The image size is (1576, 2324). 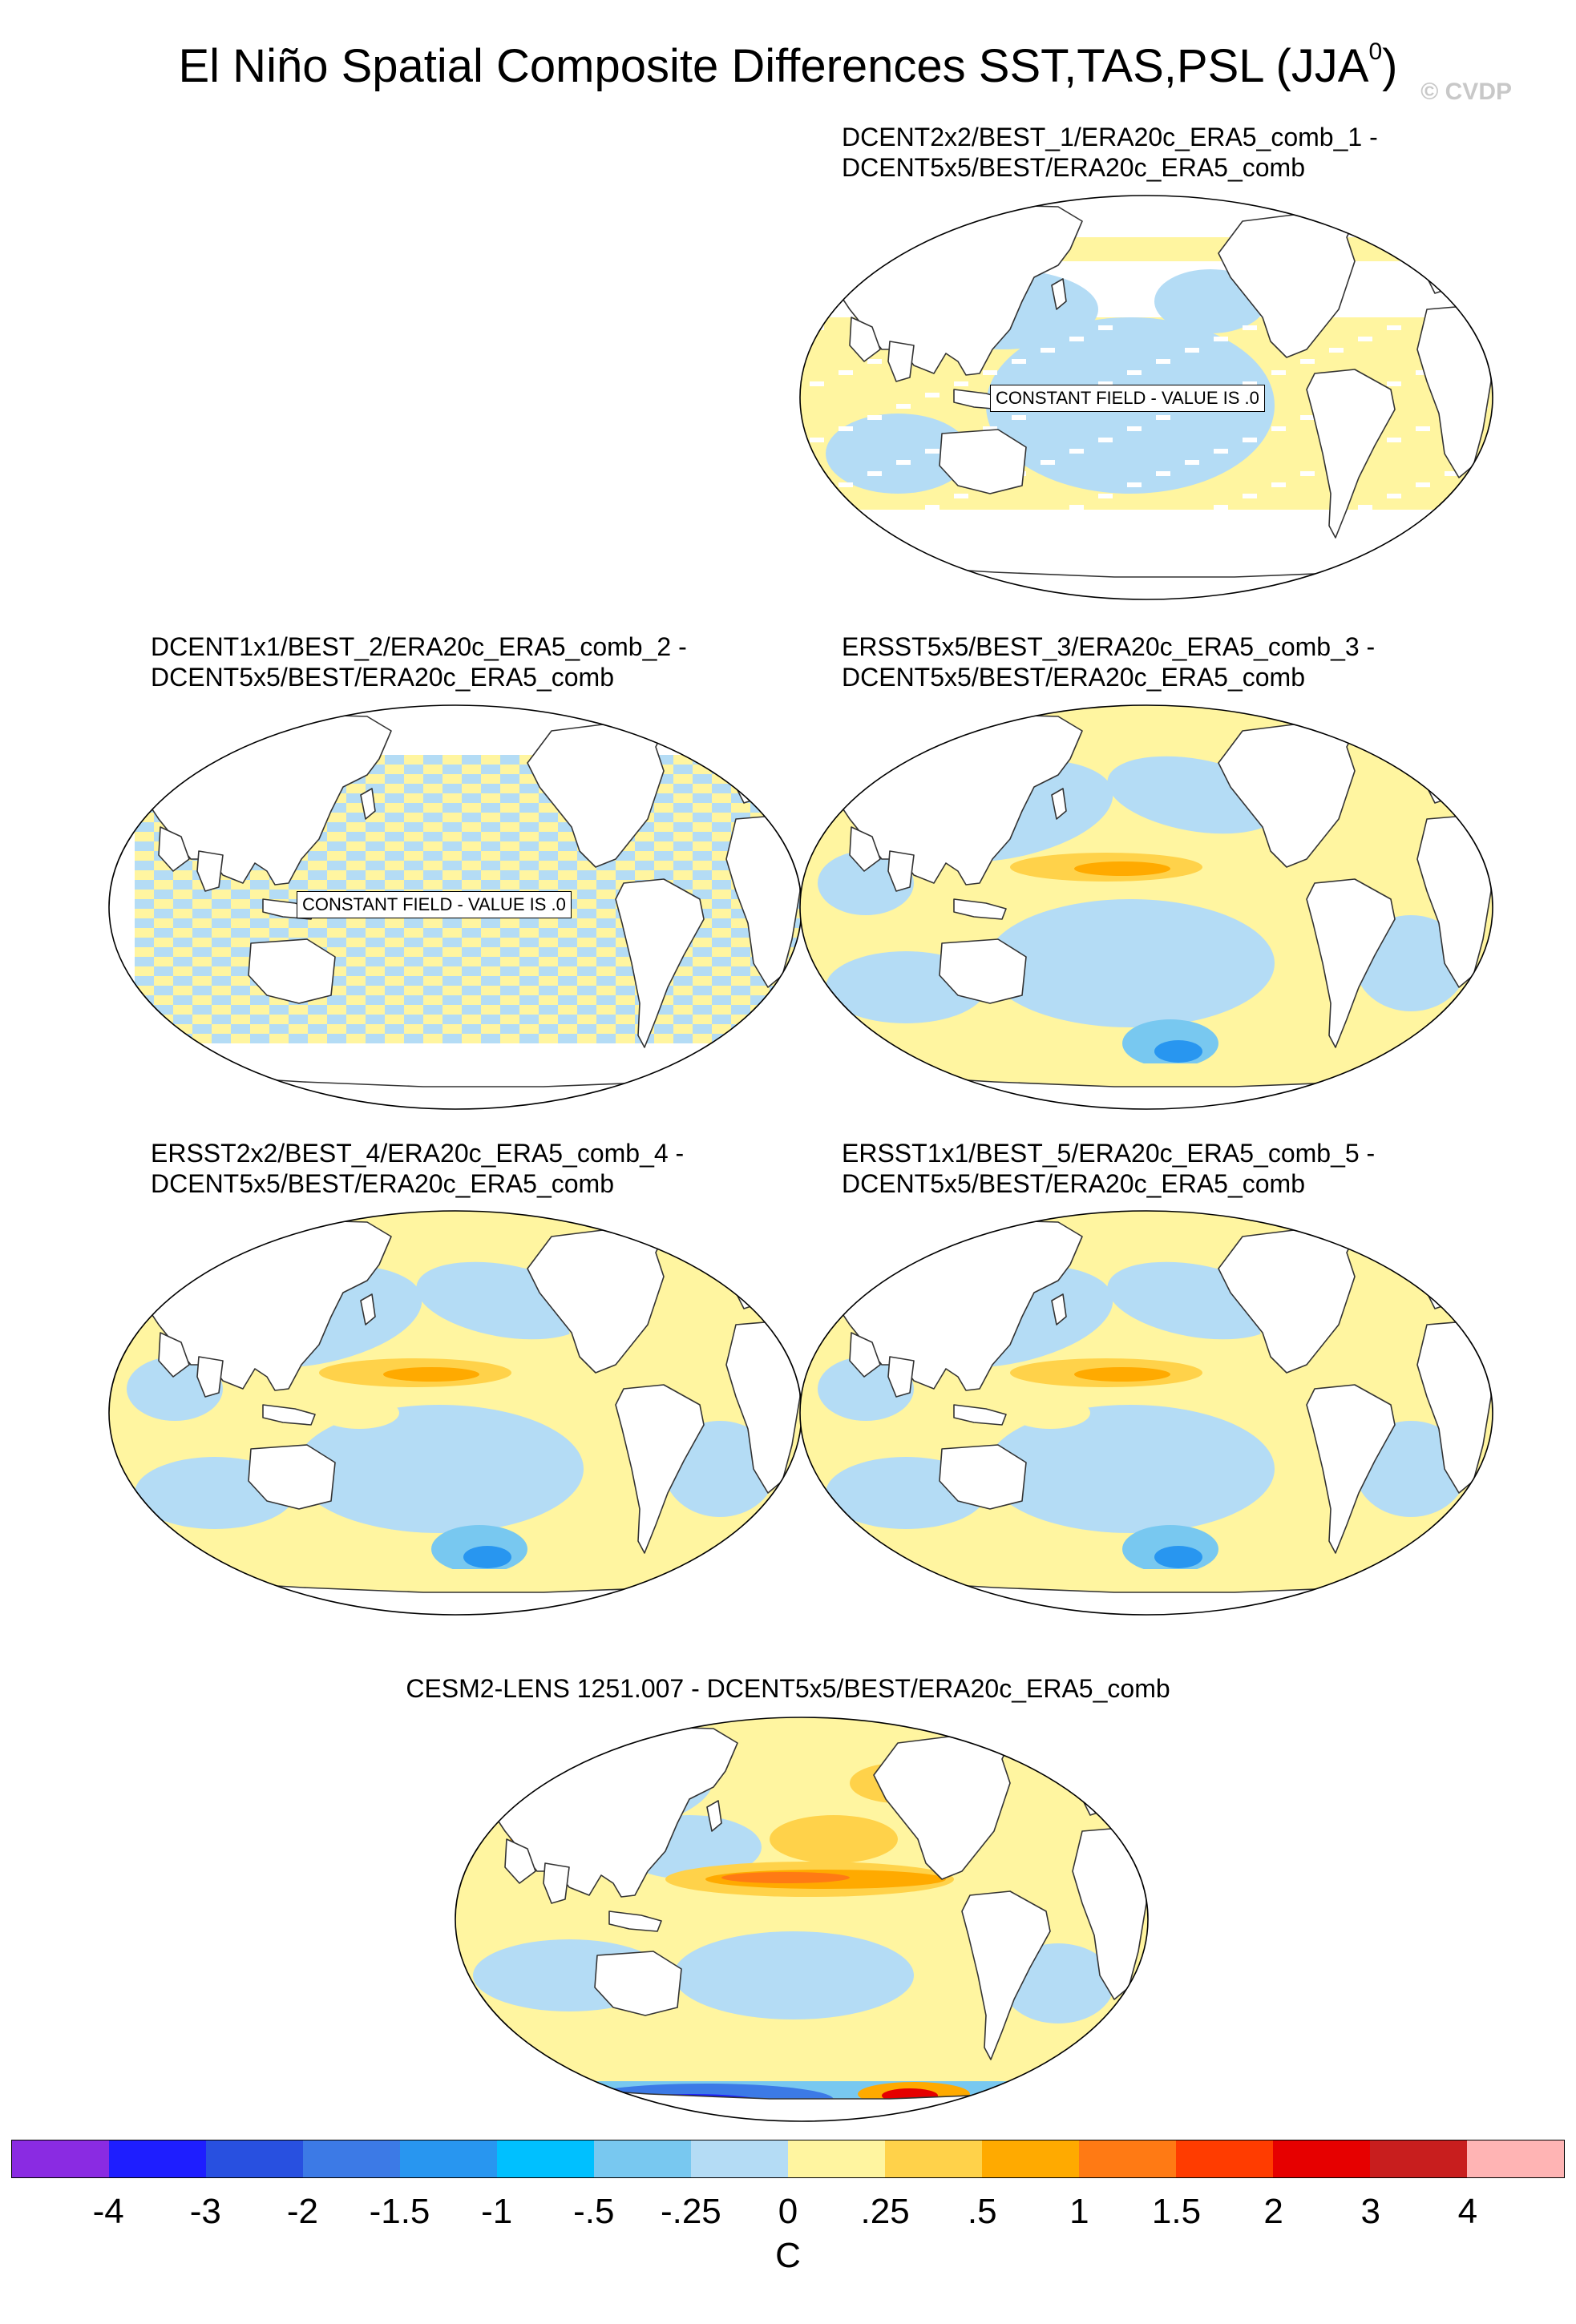 What do you see at coordinates (434, 904) in the screenshot?
I see `panel-2-constant-field-note: CONSTANT FIELD - VALUE IS .0` at bounding box center [434, 904].